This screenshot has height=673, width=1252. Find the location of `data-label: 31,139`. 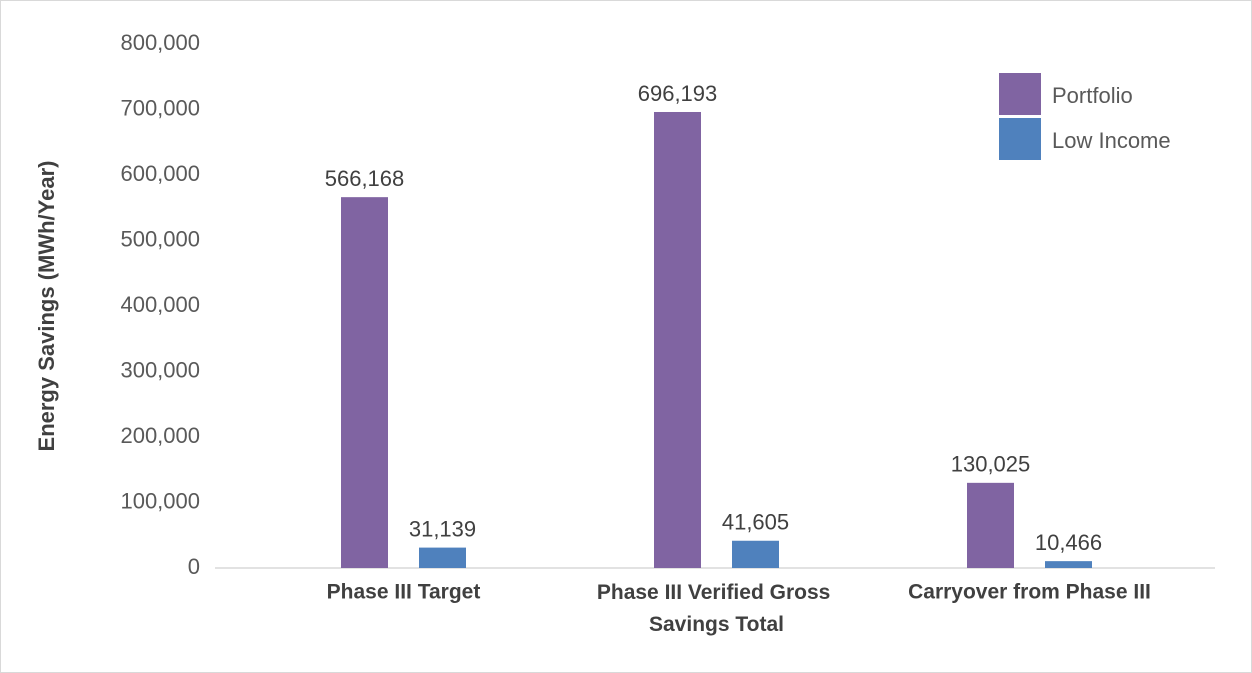

data-label: 31,139 is located at coordinates (442, 528).